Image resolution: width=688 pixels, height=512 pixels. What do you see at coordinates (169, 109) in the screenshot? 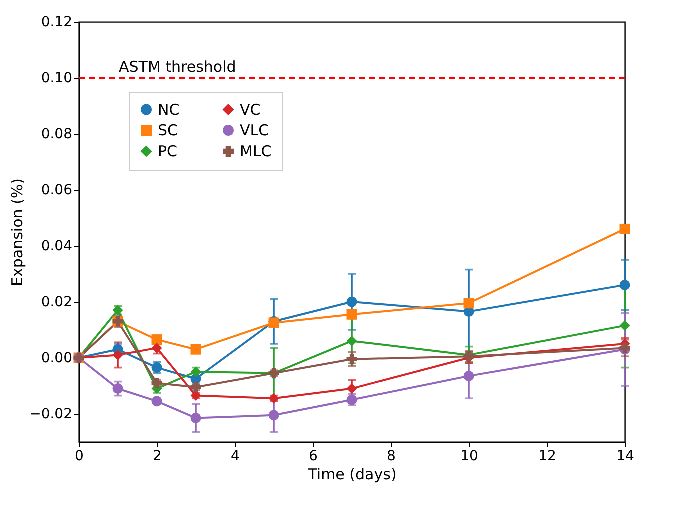
I see `legend-label: NC` at bounding box center [169, 109].